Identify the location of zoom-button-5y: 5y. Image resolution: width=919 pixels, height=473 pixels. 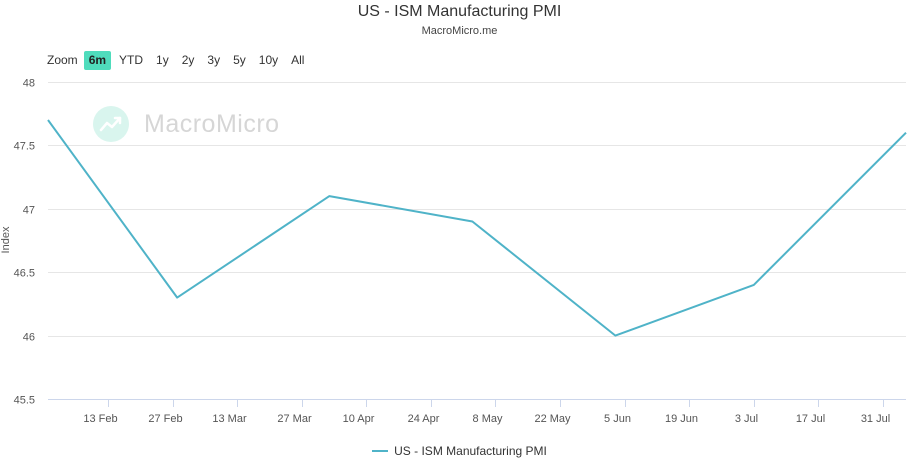
(239, 59).